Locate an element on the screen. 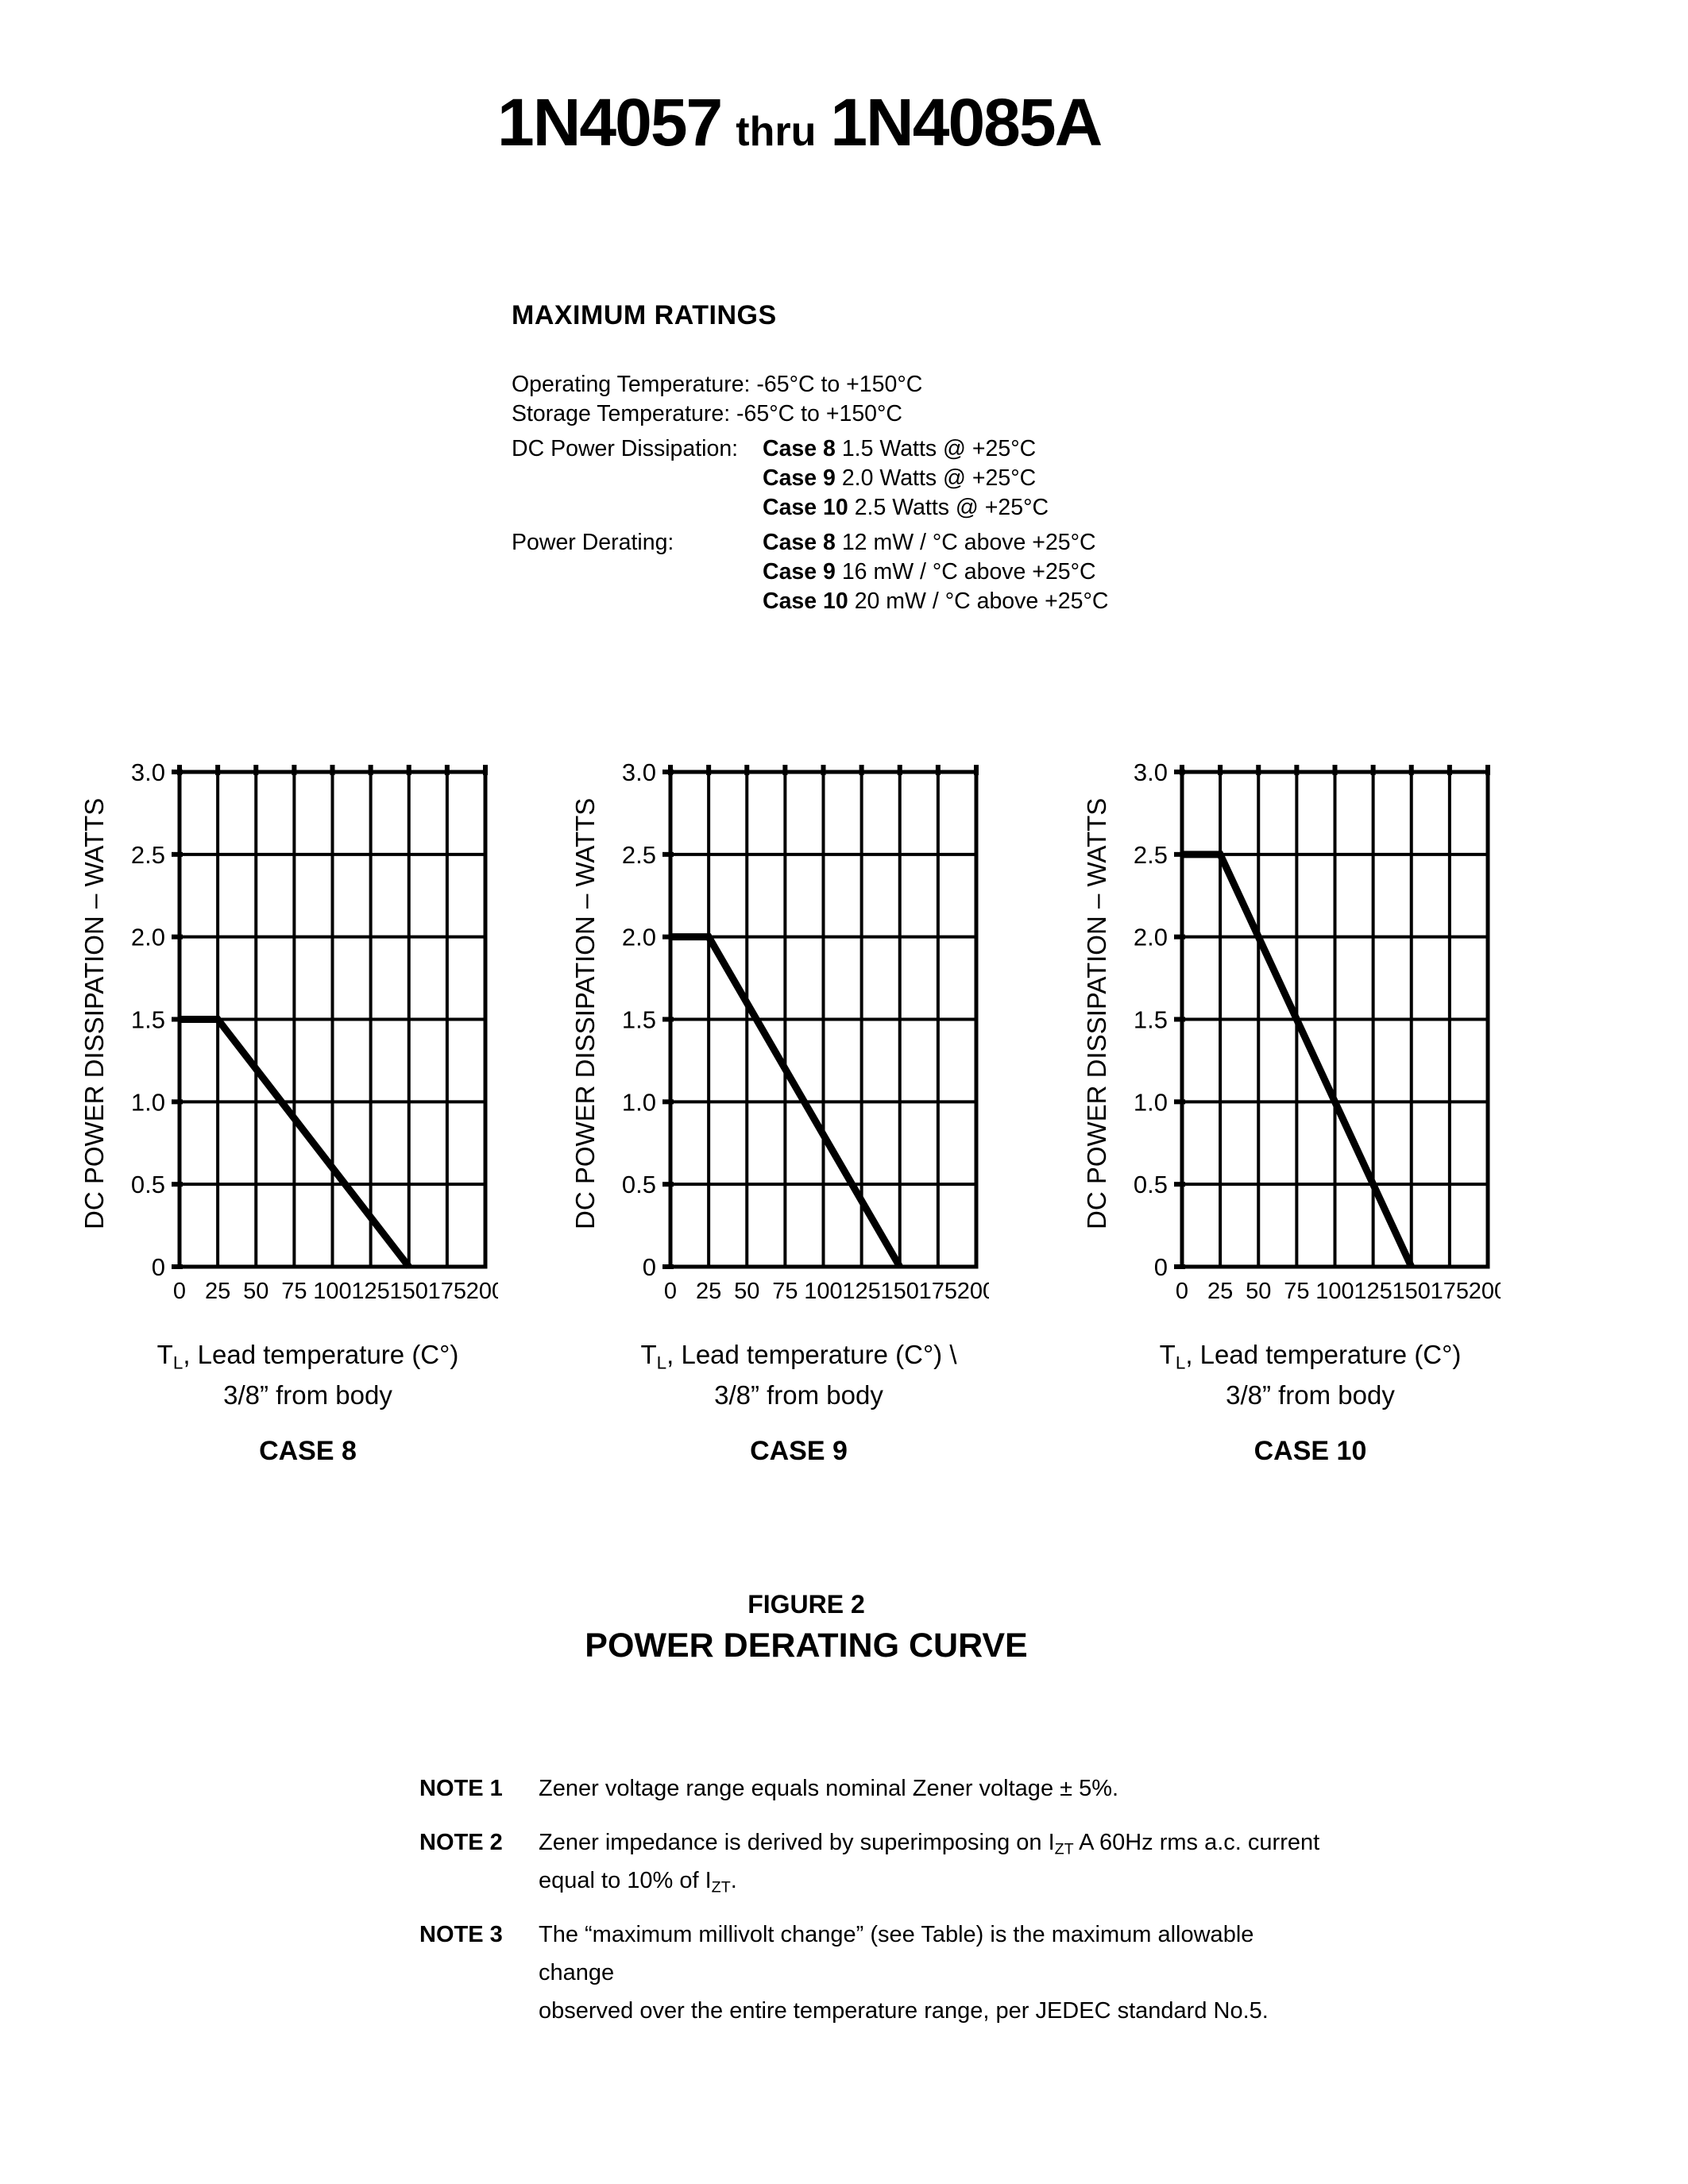  case-value: 12 mW / °C above +25°C is located at coordinates (969, 542).